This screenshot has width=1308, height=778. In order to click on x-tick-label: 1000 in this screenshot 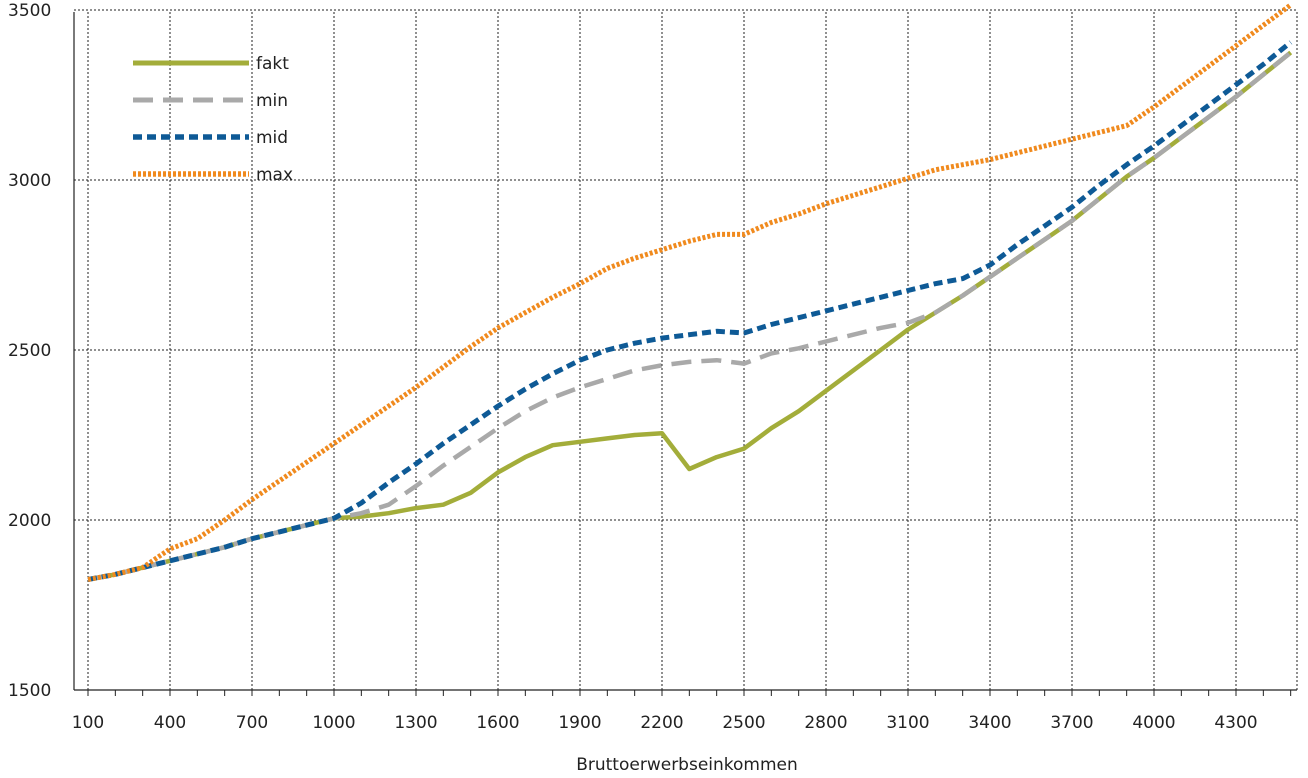, I will do `click(333, 723)`.